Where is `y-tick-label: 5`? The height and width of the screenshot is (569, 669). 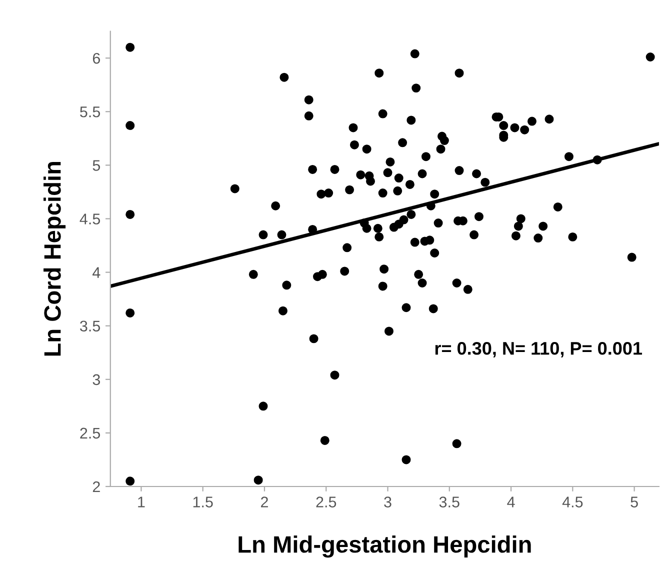 y-tick-label: 5 is located at coordinates (96, 165).